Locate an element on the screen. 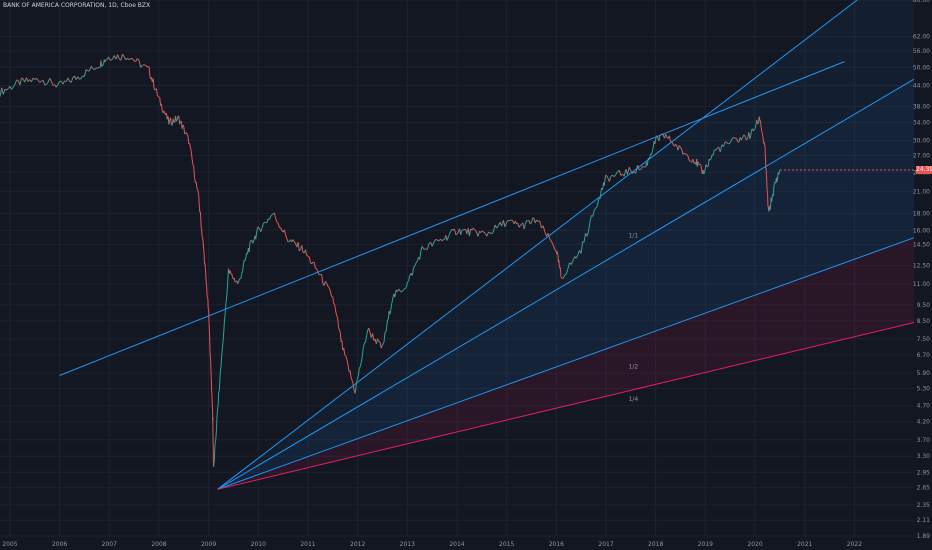 The image size is (932, 550). y-tick-label: 11.00 is located at coordinates (921, 284).